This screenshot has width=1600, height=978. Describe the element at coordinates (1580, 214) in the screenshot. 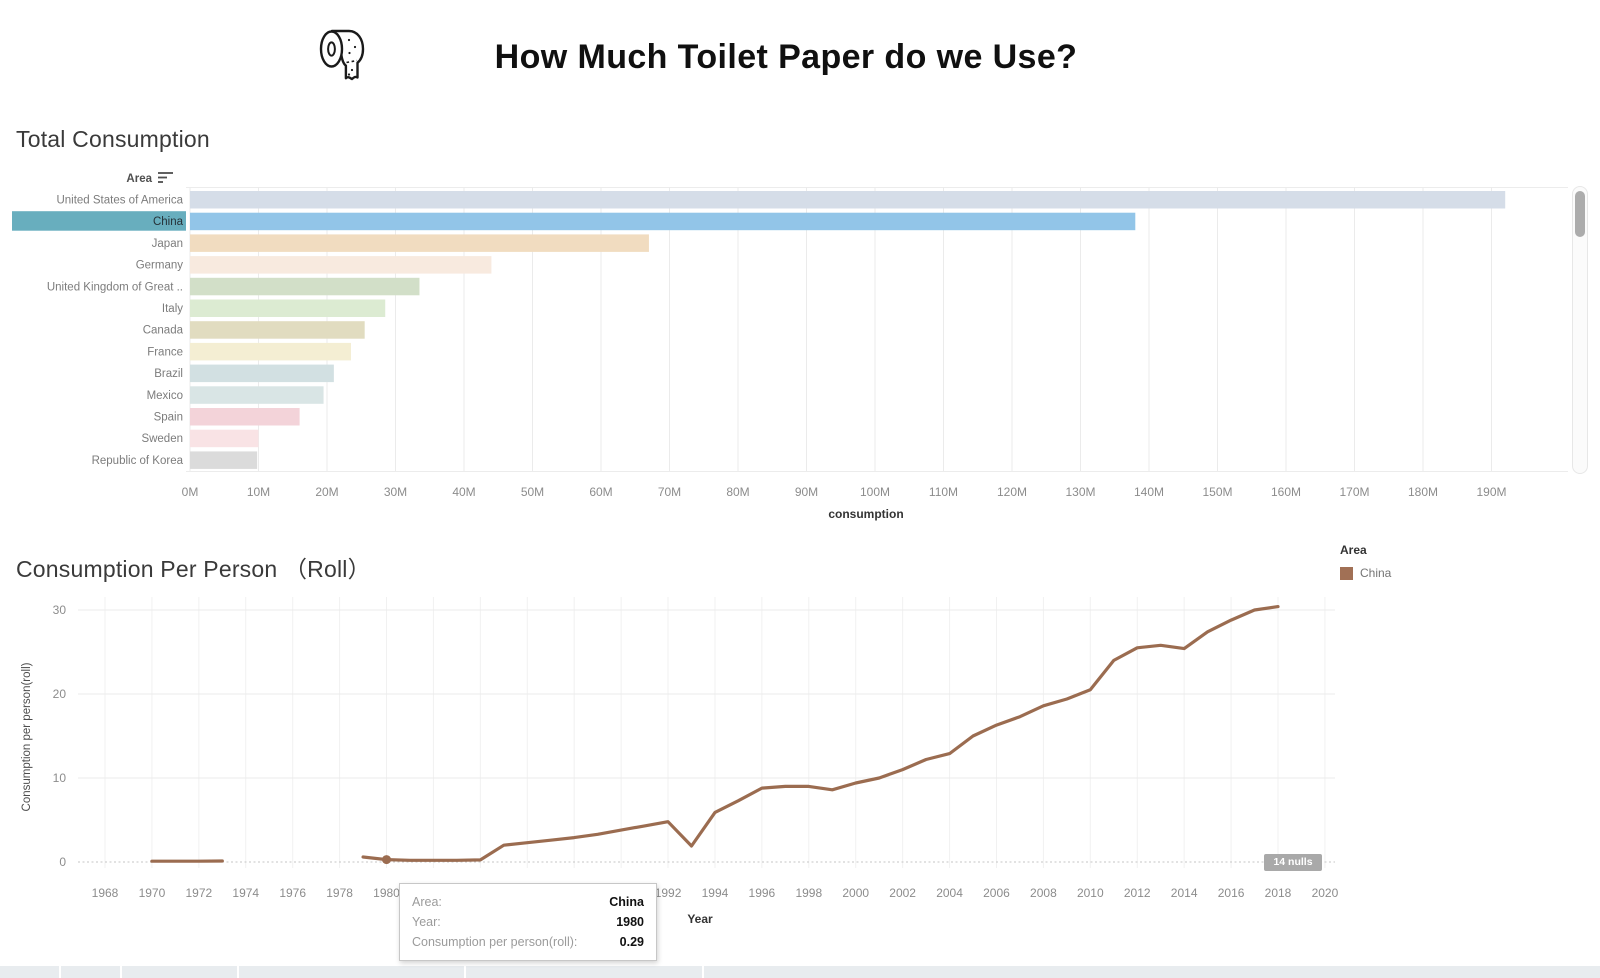

I see `bar-chart-scrollbar-thumb` at that location.